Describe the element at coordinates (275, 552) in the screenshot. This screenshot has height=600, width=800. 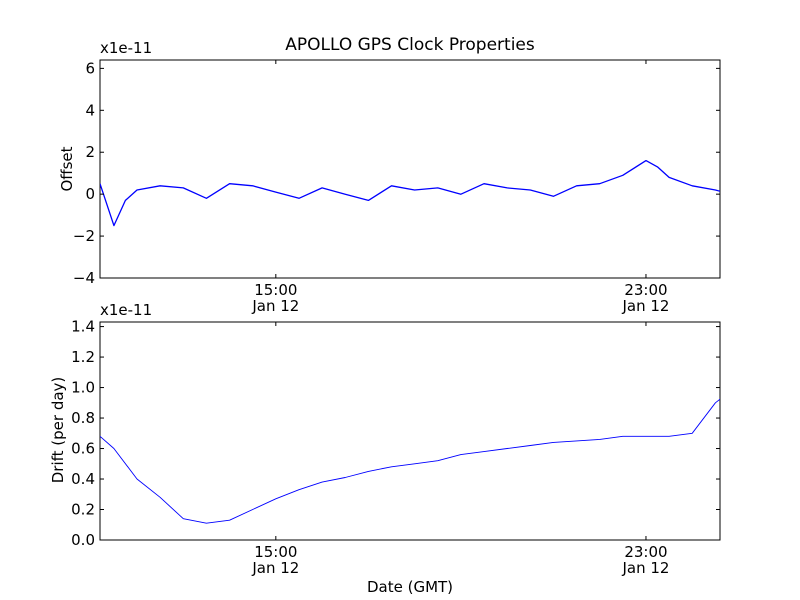
I see `drift-xtick-time-label: 15:00` at that location.